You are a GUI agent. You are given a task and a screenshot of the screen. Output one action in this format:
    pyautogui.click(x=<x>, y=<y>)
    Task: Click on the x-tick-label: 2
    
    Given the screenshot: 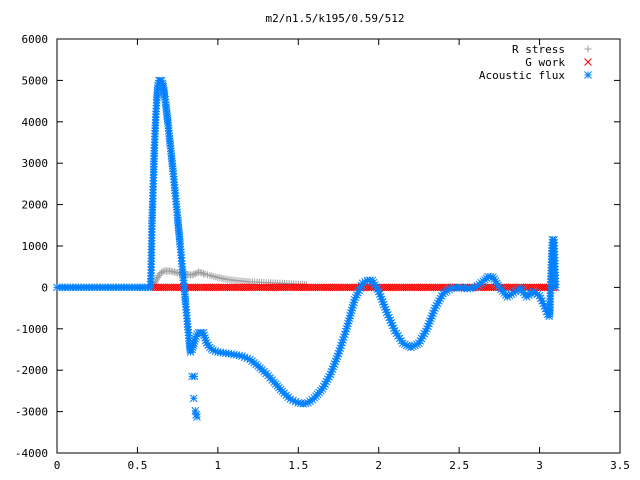 What is the action you would take?
    pyautogui.click(x=378, y=465)
    